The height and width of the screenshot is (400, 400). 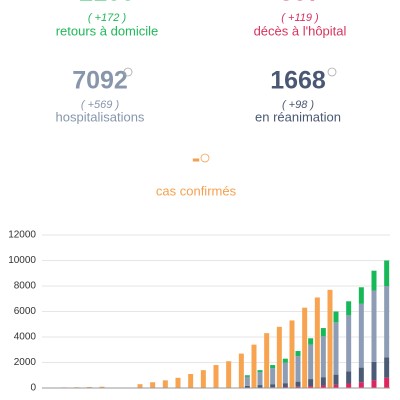 I want to click on stat-deaths: 807 ( +119 ) décès à l'hôpital, so click(x=300, y=19).